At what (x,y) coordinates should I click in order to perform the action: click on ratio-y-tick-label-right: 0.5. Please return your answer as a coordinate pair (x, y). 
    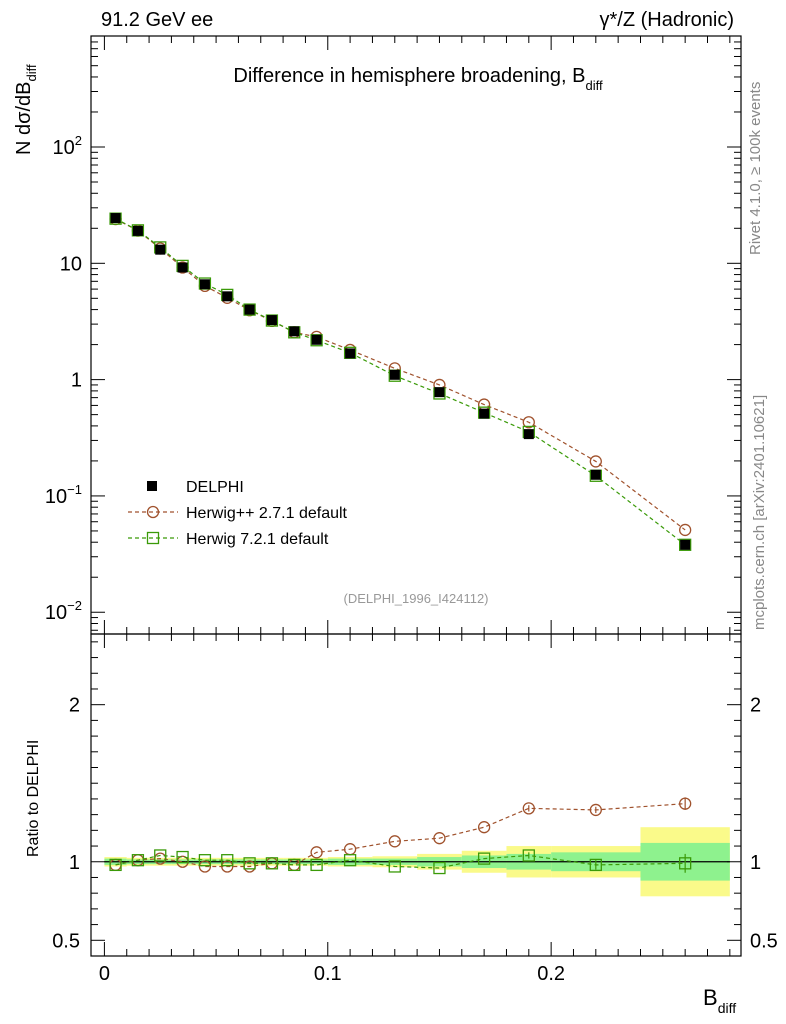
    Looking at the image, I should click on (764, 941).